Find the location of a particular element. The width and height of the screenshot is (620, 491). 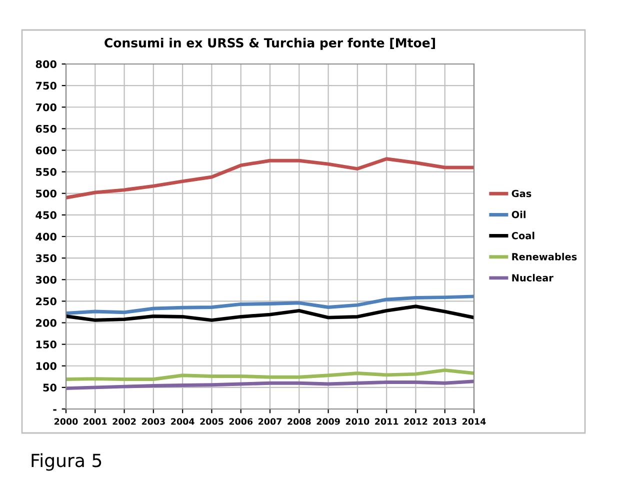

x-tick-label: 2005 is located at coordinates (212, 421).